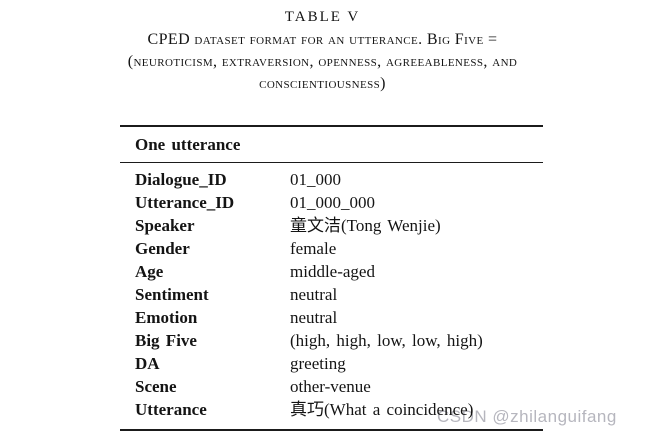 The width and height of the screenshot is (645, 443). I want to click on table-row: Age middle-aged, so click(331, 271).